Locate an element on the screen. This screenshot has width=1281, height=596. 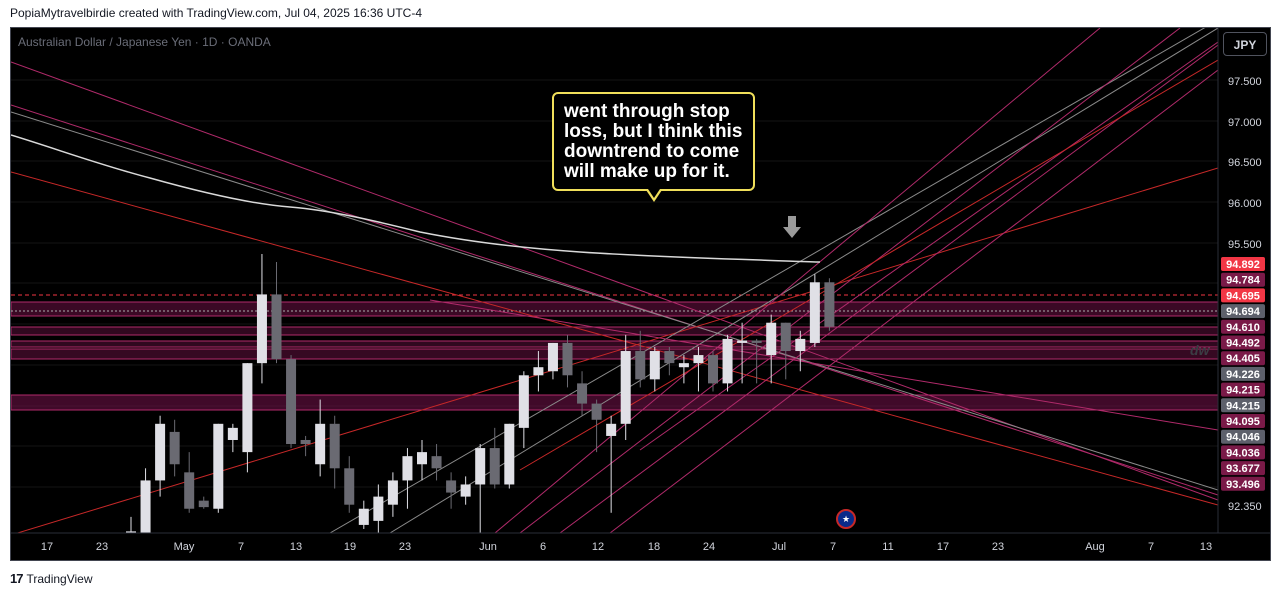
y-tick-label: 95.500 is located at coordinates (1245, 245).